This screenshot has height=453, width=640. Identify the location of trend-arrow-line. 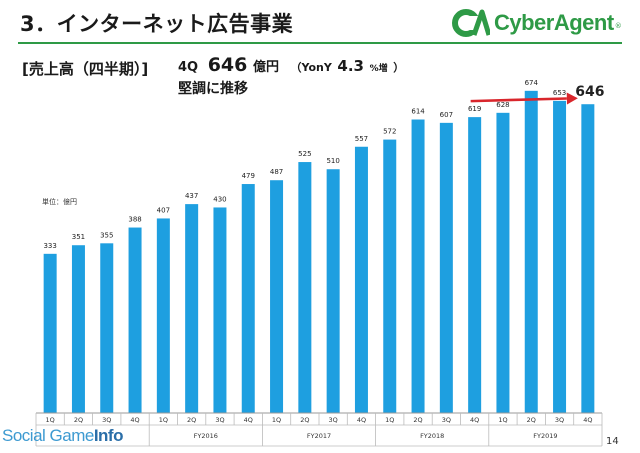
(518, 100).